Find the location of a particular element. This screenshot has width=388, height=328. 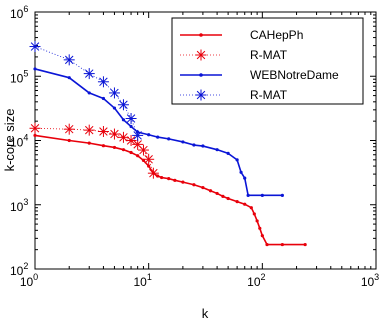

legend-label: WEBNotreDame is located at coordinates (294, 75).